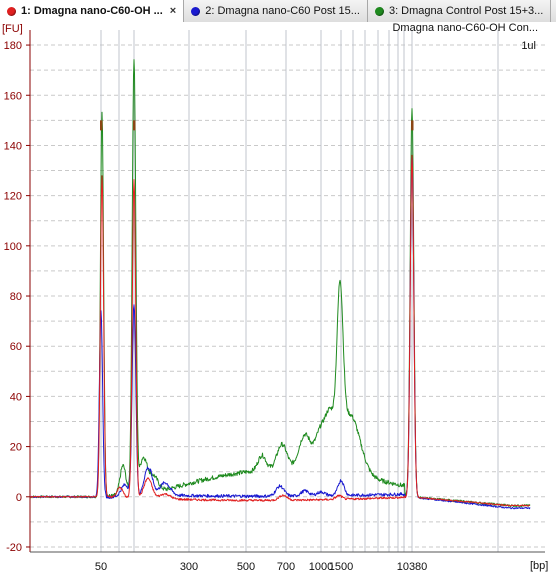  Describe the element at coordinates (246, 567) in the screenshot. I see `x-tick-label: 500` at that location.